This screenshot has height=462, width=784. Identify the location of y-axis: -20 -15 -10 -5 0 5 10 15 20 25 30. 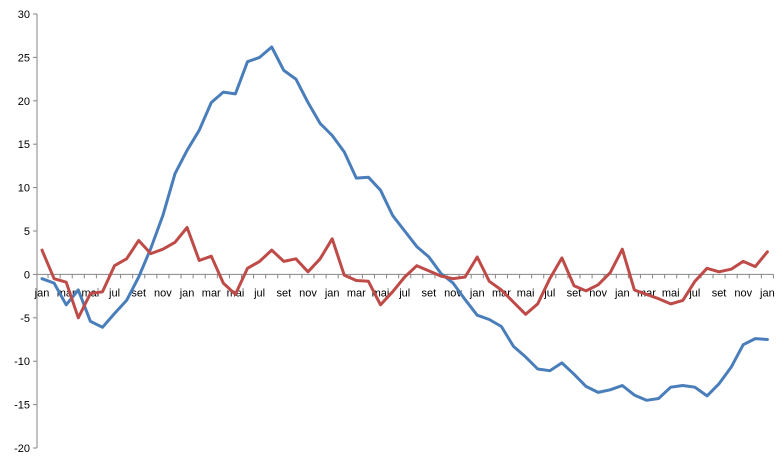
(26, 232).